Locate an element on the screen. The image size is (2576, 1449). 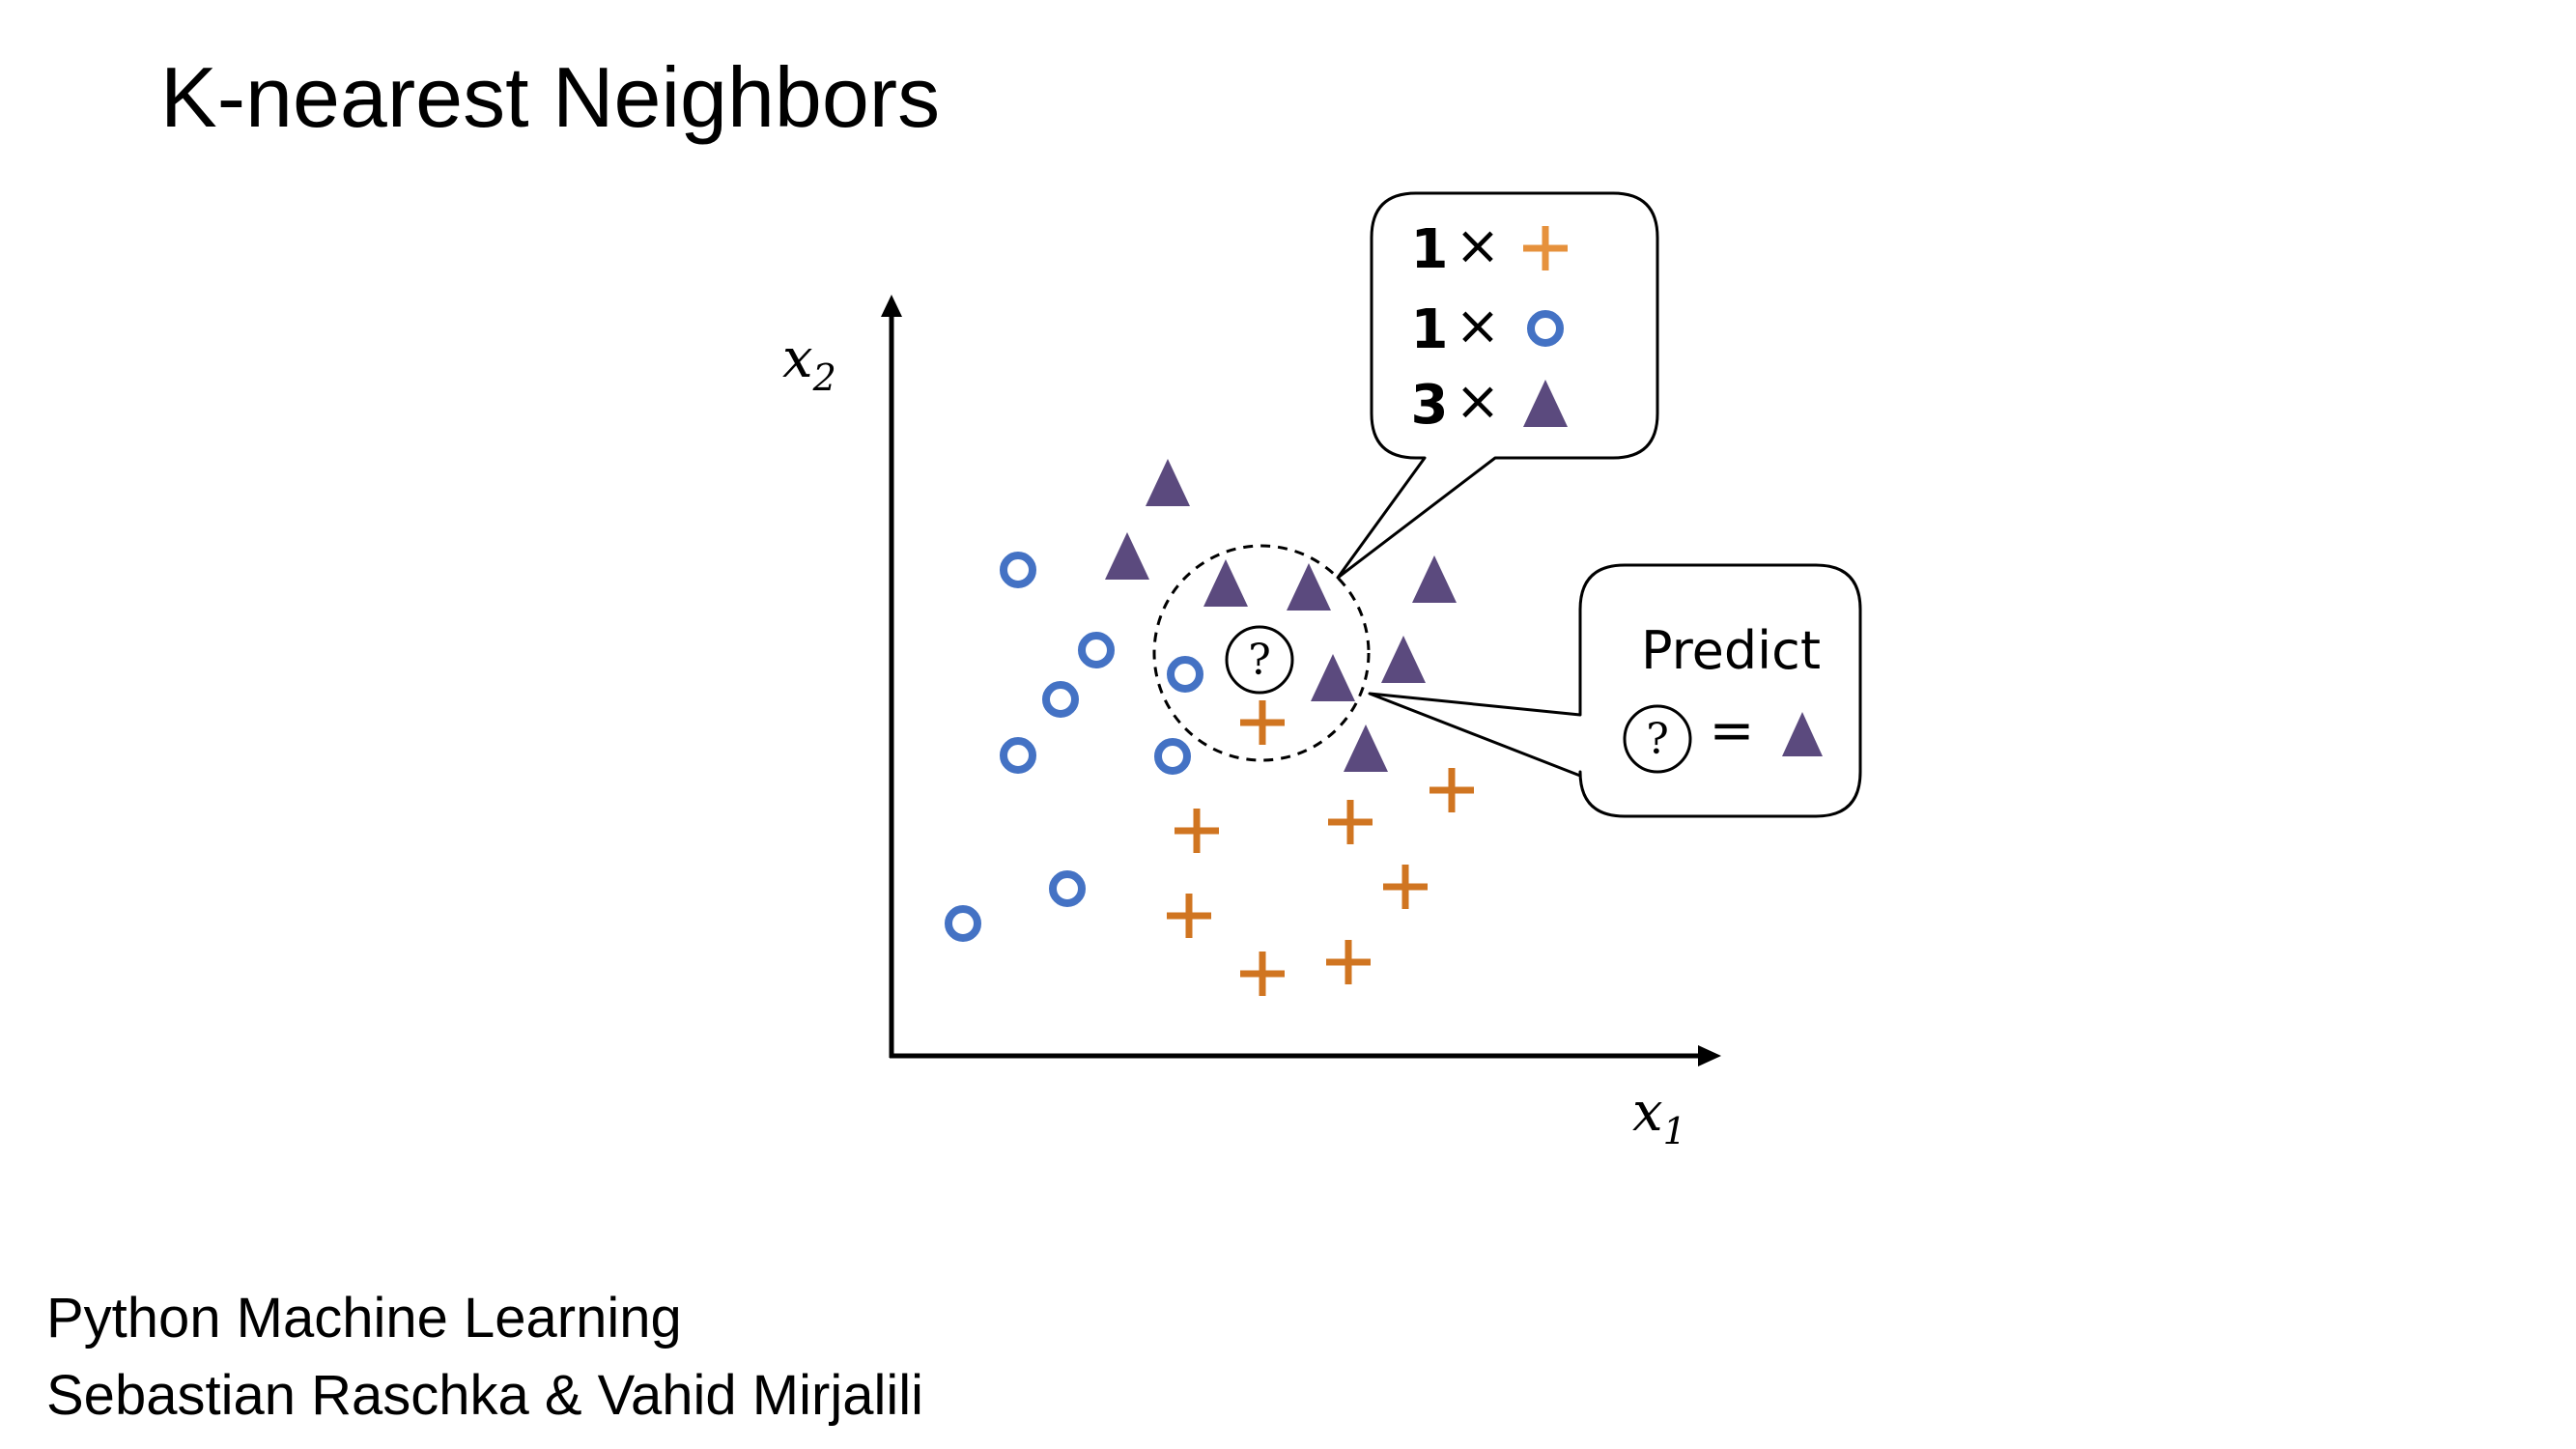
credits-authors: Sebastian Raschka & Vahid Mirjalili is located at coordinates (485, 1395).